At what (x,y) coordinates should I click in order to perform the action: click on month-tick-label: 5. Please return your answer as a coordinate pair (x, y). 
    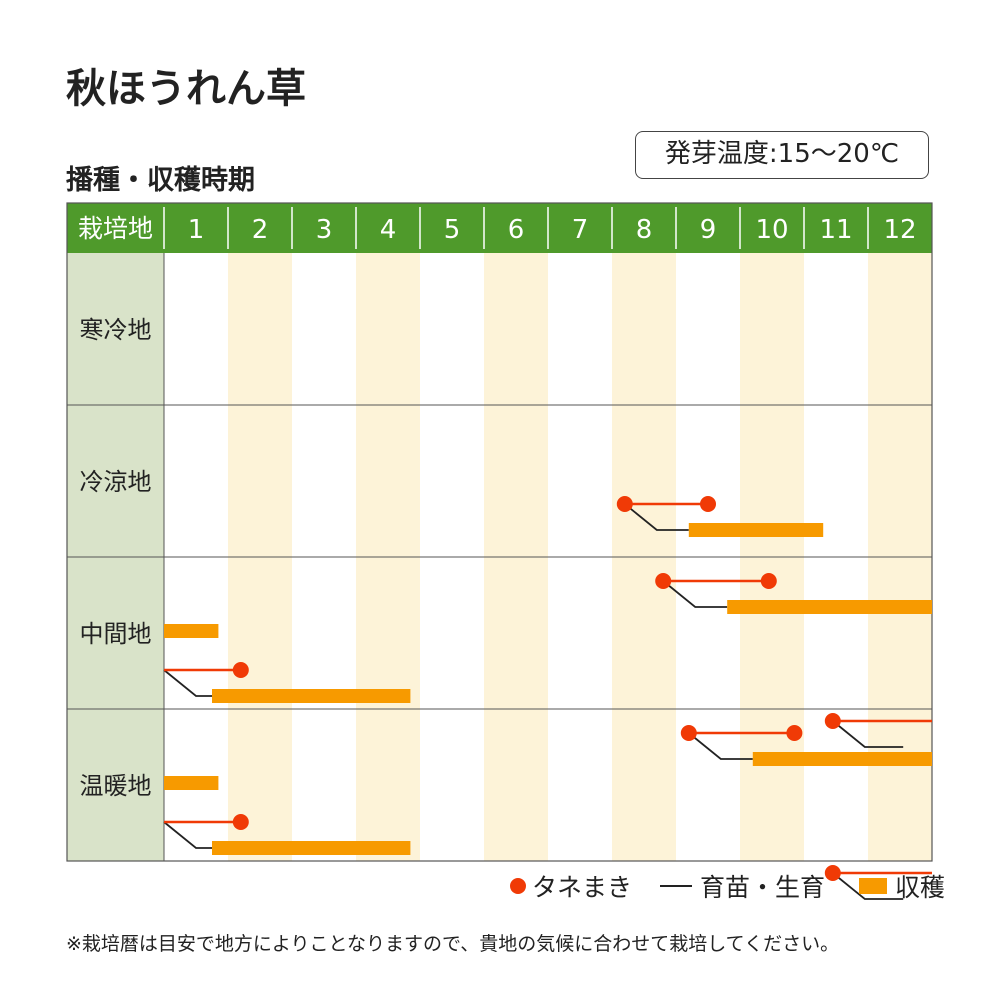
    Looking at the image, I should click on (452, 230).